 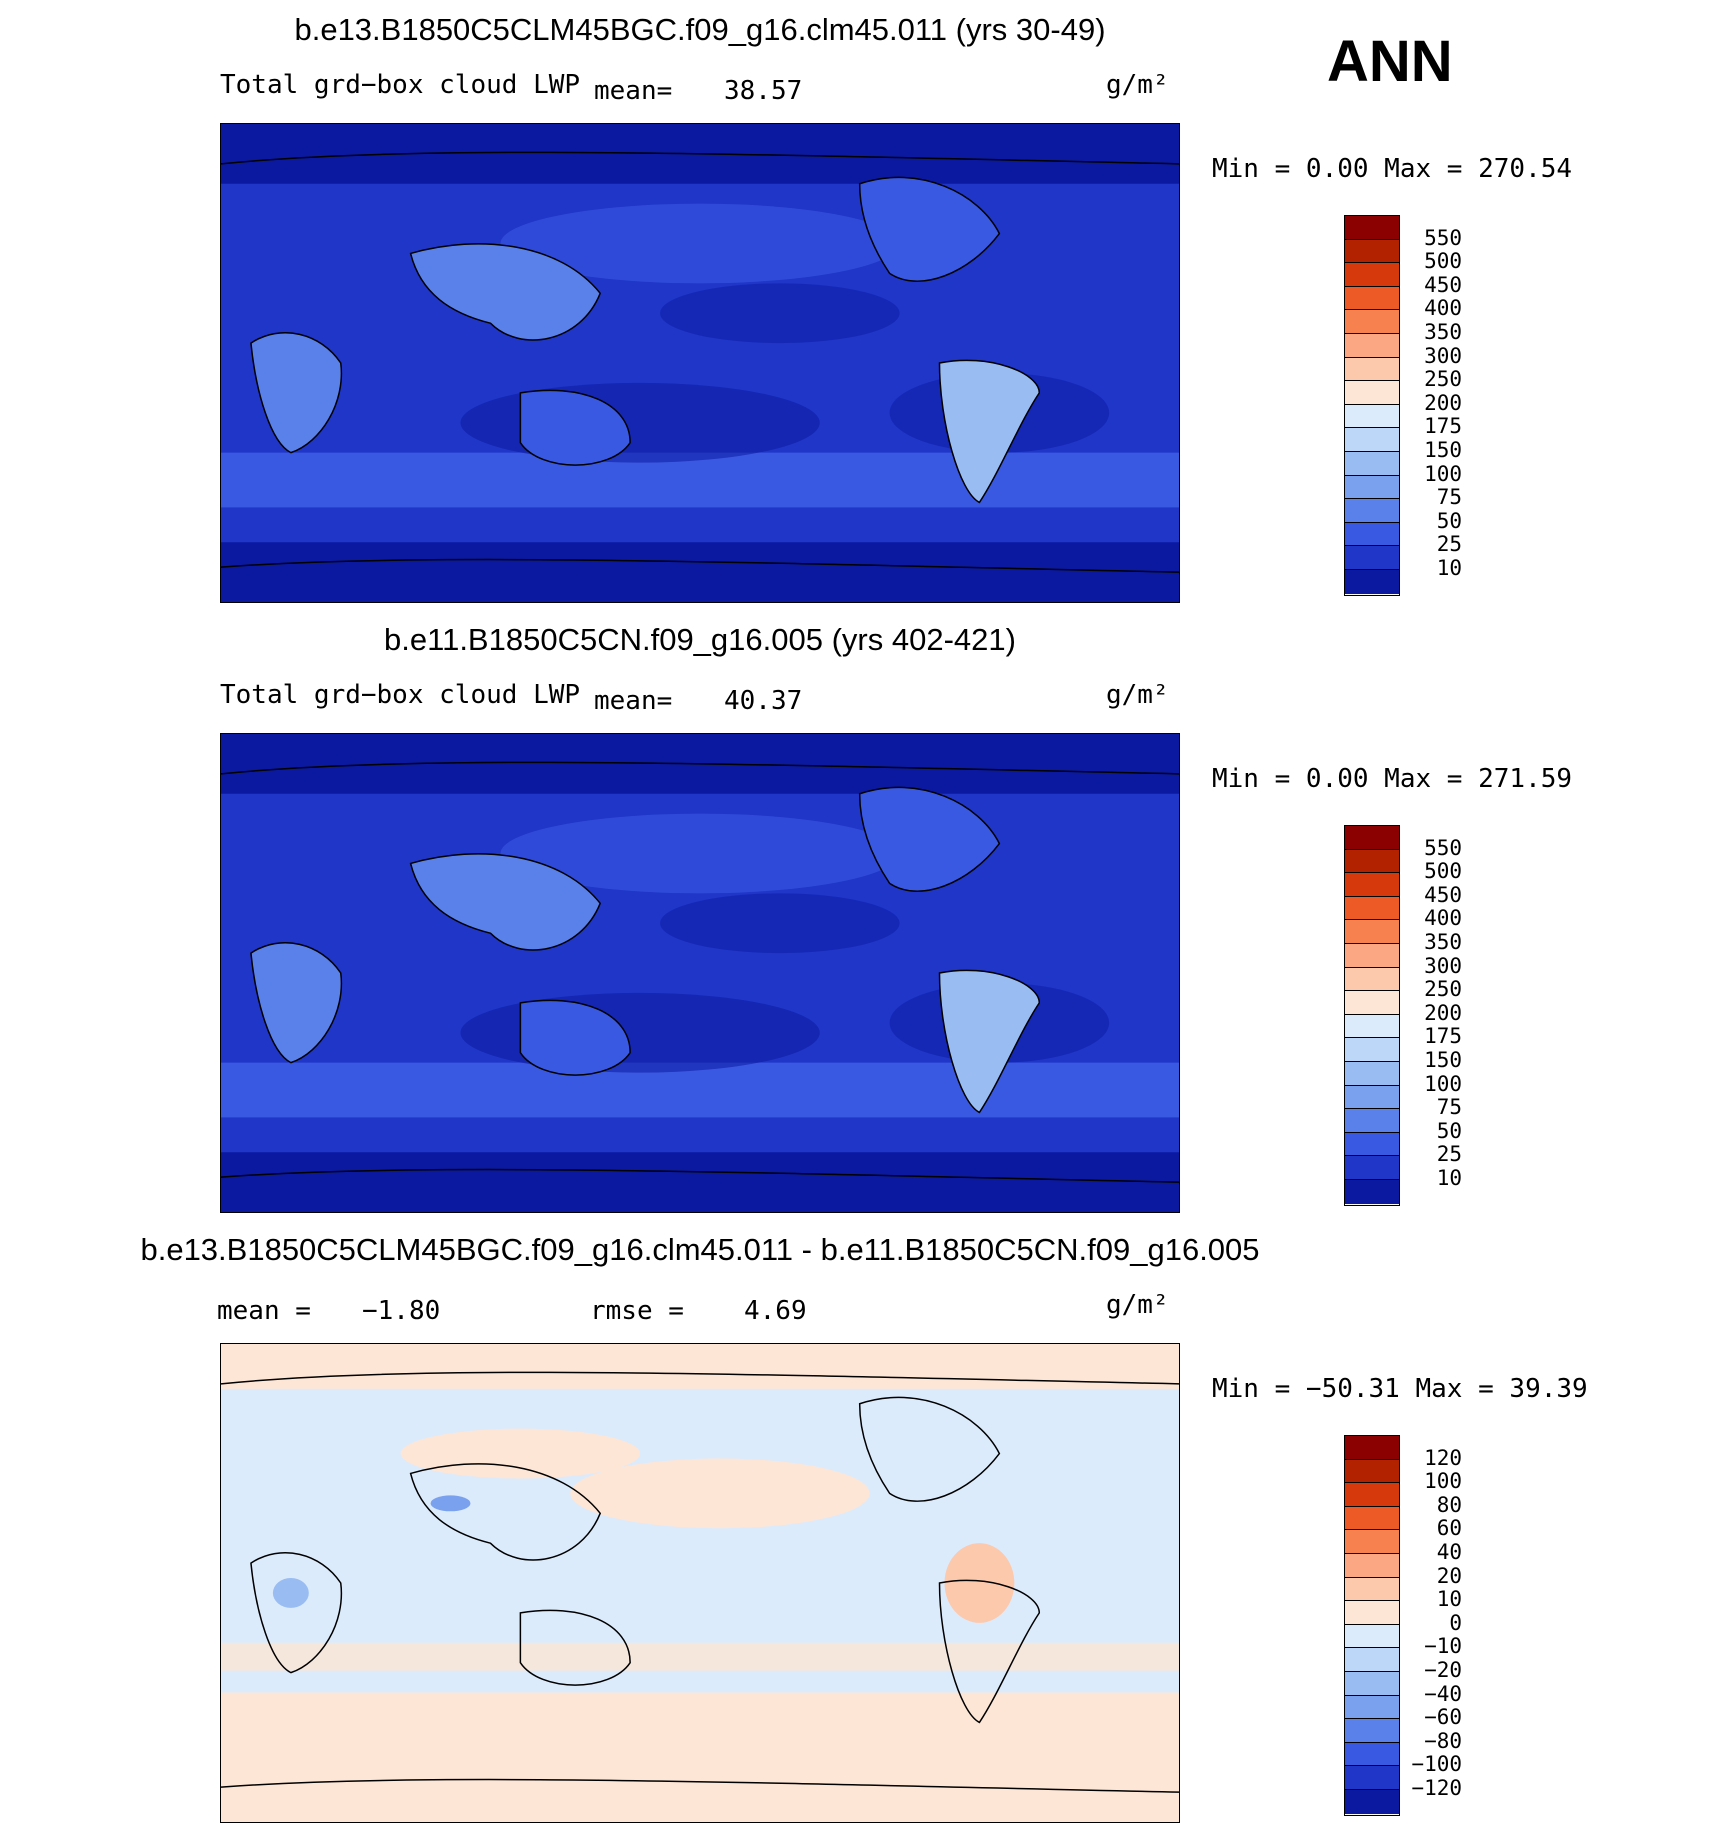 What do you see at coordinates (1137, 695) in the screenshot?
I see `panel-2-units: g/m²` at bounding box center [1137, 695].